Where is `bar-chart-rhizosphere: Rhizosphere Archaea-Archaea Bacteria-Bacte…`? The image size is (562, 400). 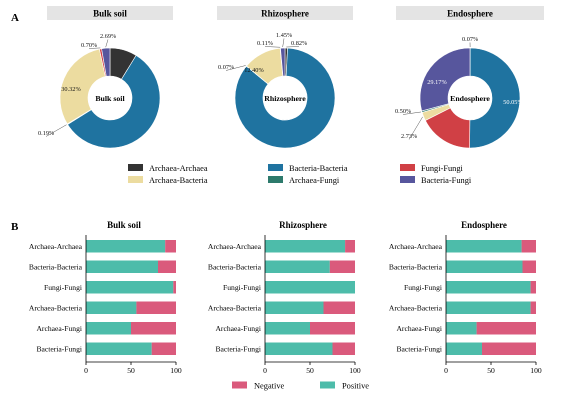 bar-chart-rhizosphere: Rhizosphere Archaea-Archaea Bacteria-Bacte… is located at coordinates (284, 297).